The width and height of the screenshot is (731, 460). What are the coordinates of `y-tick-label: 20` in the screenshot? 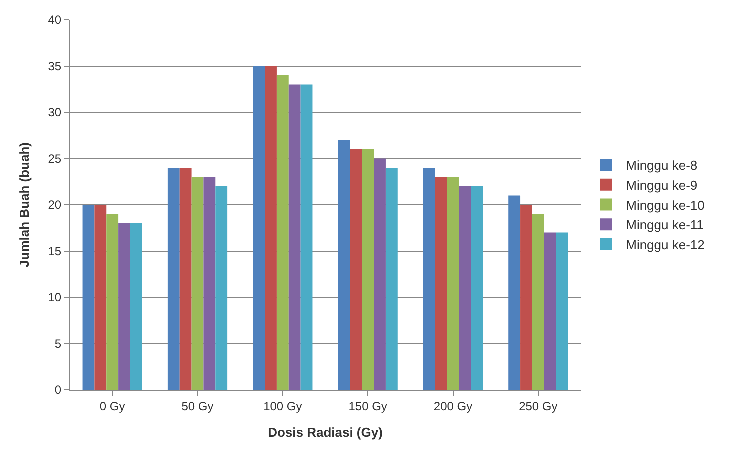 It's located at (55, 205).